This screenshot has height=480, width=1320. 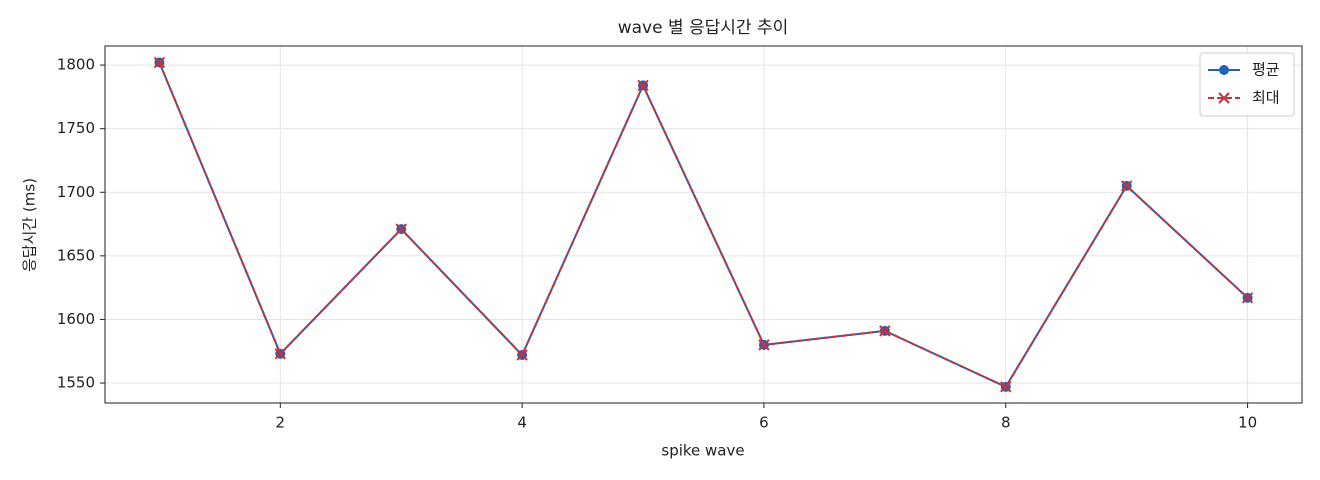 I want to click on x-tick-label: 4, so click(x=522, y=423).